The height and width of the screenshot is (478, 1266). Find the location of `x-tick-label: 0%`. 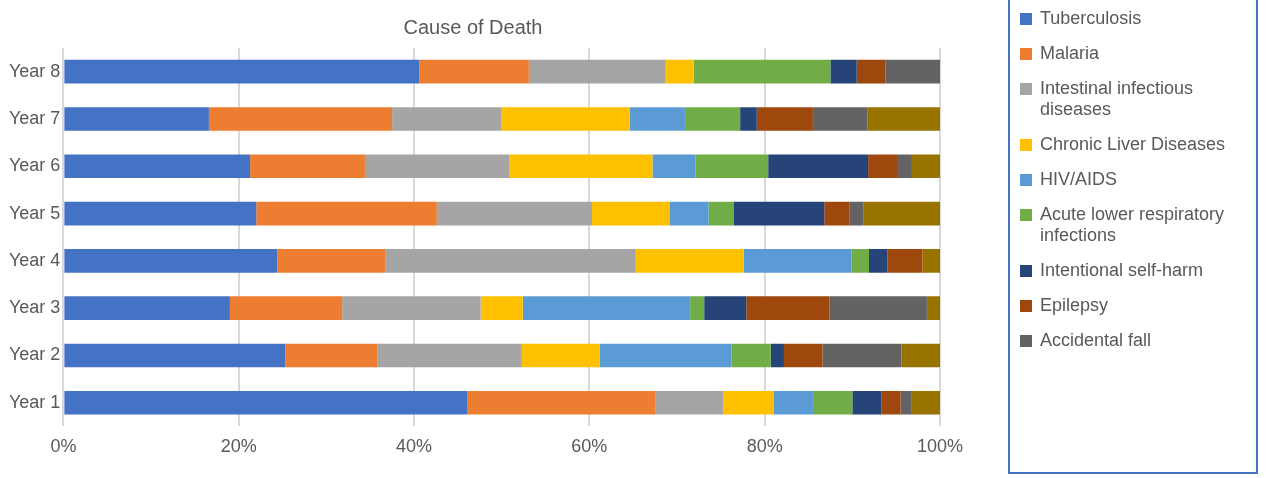

x-tick-label: 0% is located at coordinates (63, 446).